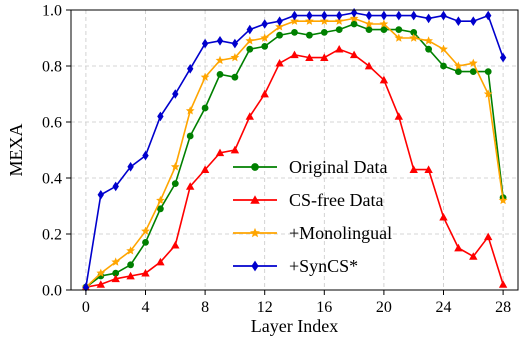 This screenshot has width=532, height=340. I want to click on legend-entry: +Monolingual, so click(312, 233).